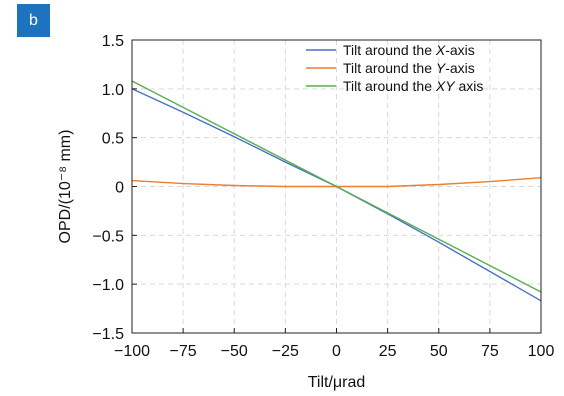 The image size is (564, 396). I want to click on x-tick-label: −25, so click(285, 351).